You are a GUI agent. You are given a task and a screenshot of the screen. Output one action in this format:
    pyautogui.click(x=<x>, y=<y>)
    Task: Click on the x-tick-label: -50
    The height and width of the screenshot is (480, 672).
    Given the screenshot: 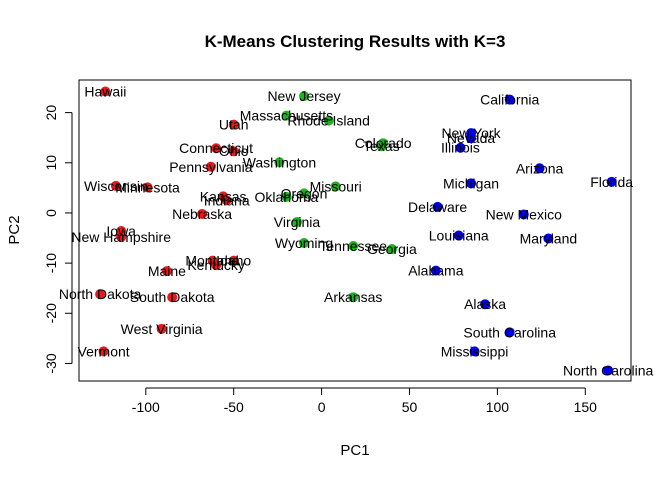 What is the action you would take?
    pyautogui.click(x=234, y=407)
    